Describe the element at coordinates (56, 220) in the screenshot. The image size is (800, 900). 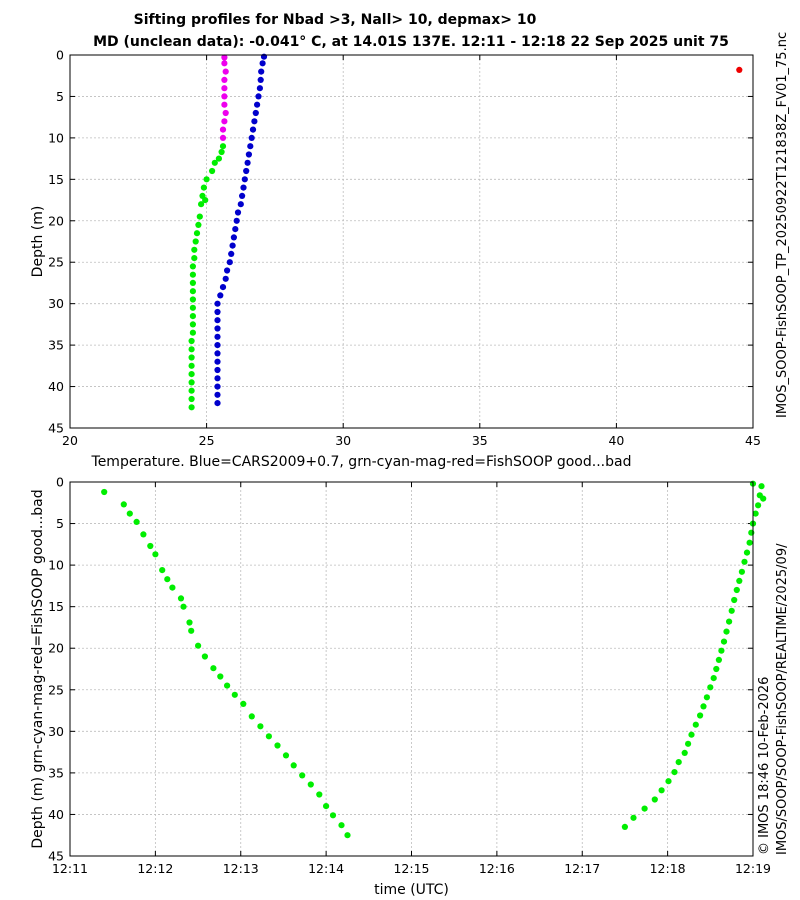
I see `y-tick-label: 20` at that location.